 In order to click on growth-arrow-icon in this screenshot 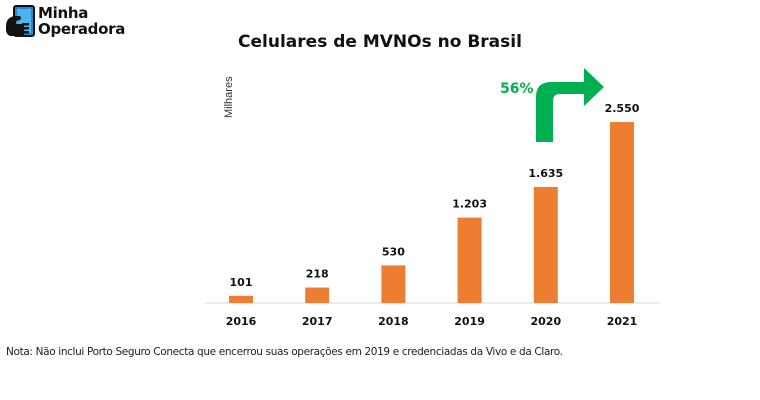, I will do `click(570, 105)`.